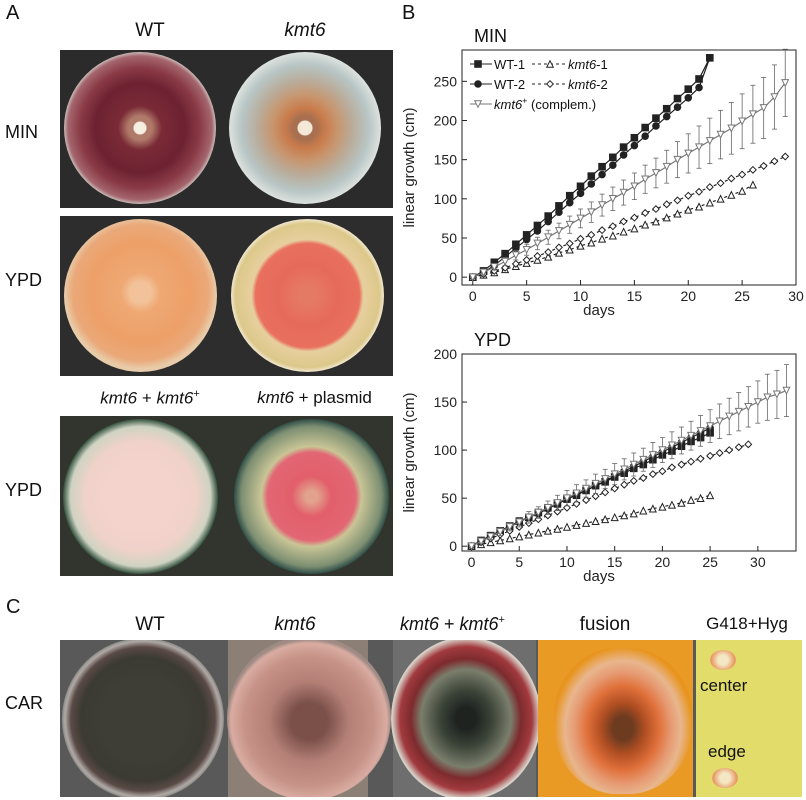  Describe the element at coordinates (314, 398) in the screenshot. I see `col-label-plasmid: kmt6 + plasmid` at that location.